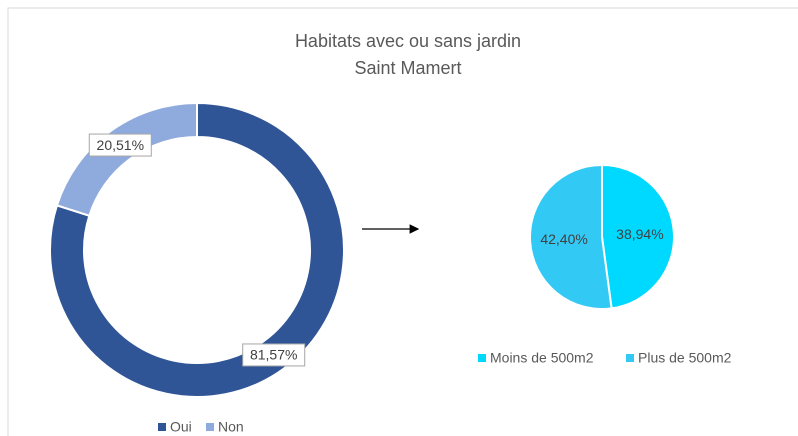  I want to click on legend-label: Oui, so click(181, 427).